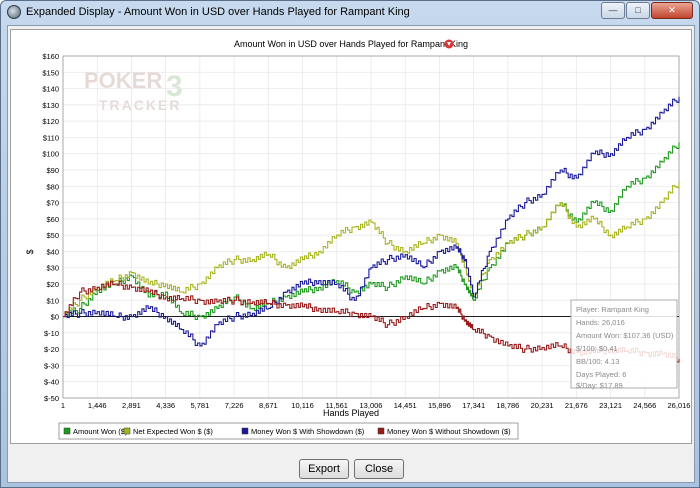 Image resolution: width=700 pixels, height=488 pixels. What do you see at coordinates (612, 309) in the screenshot?
I see `tooltip-player: Player: Rampant King` at bounding box center [612, 309].